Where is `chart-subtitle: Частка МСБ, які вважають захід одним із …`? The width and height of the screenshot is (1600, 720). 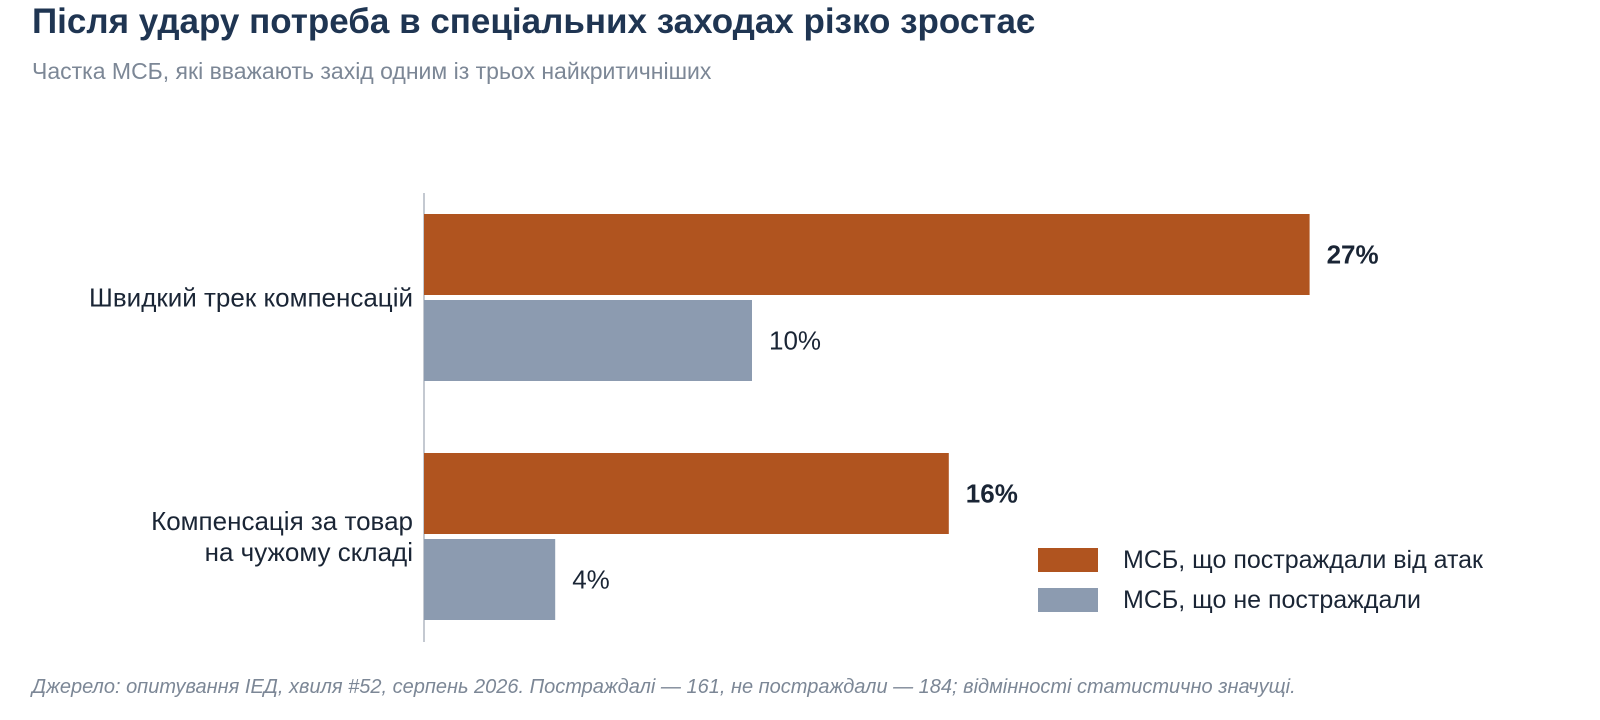 chart-subtitle: Частка МСБ, які вважають захід одним із … is located at coordinates (372, 71).